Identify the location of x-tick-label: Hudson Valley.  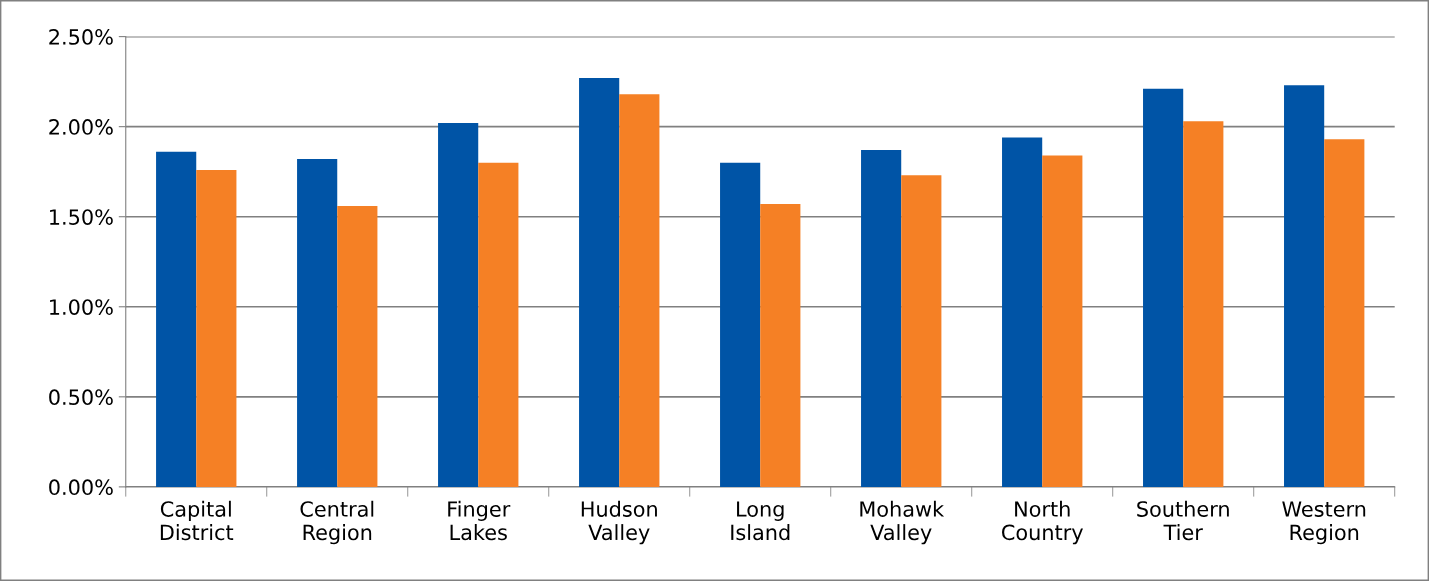
(619, 522).